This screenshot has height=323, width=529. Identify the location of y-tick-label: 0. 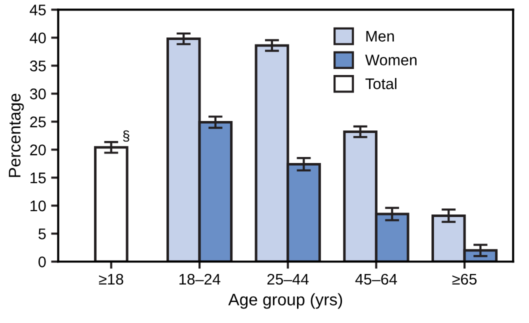
(42, 262).